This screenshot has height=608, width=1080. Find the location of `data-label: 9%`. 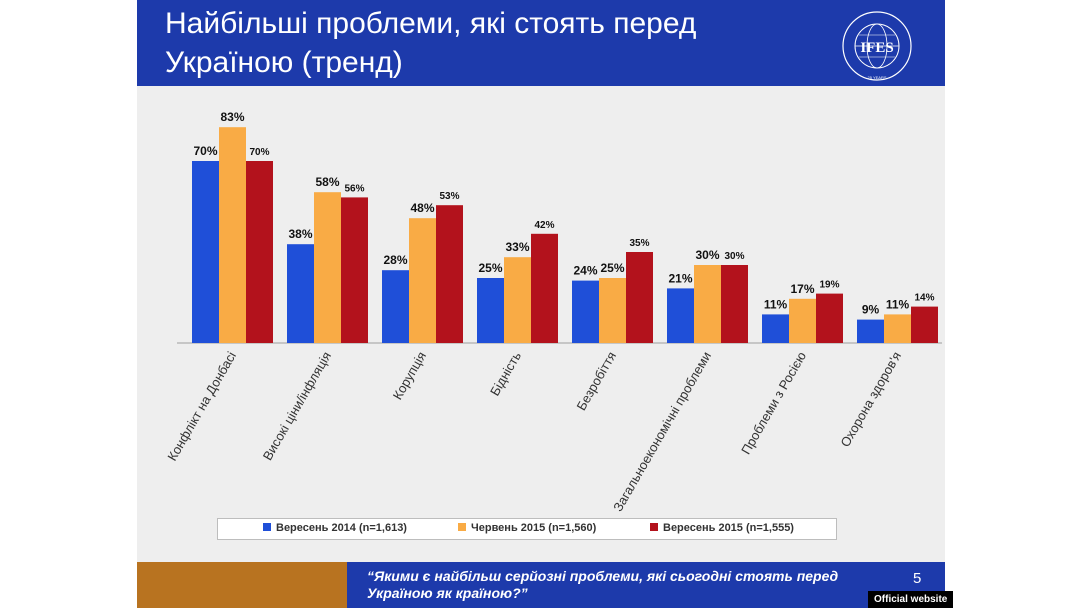

data-label: 9% is located at coordinates (871, 310).